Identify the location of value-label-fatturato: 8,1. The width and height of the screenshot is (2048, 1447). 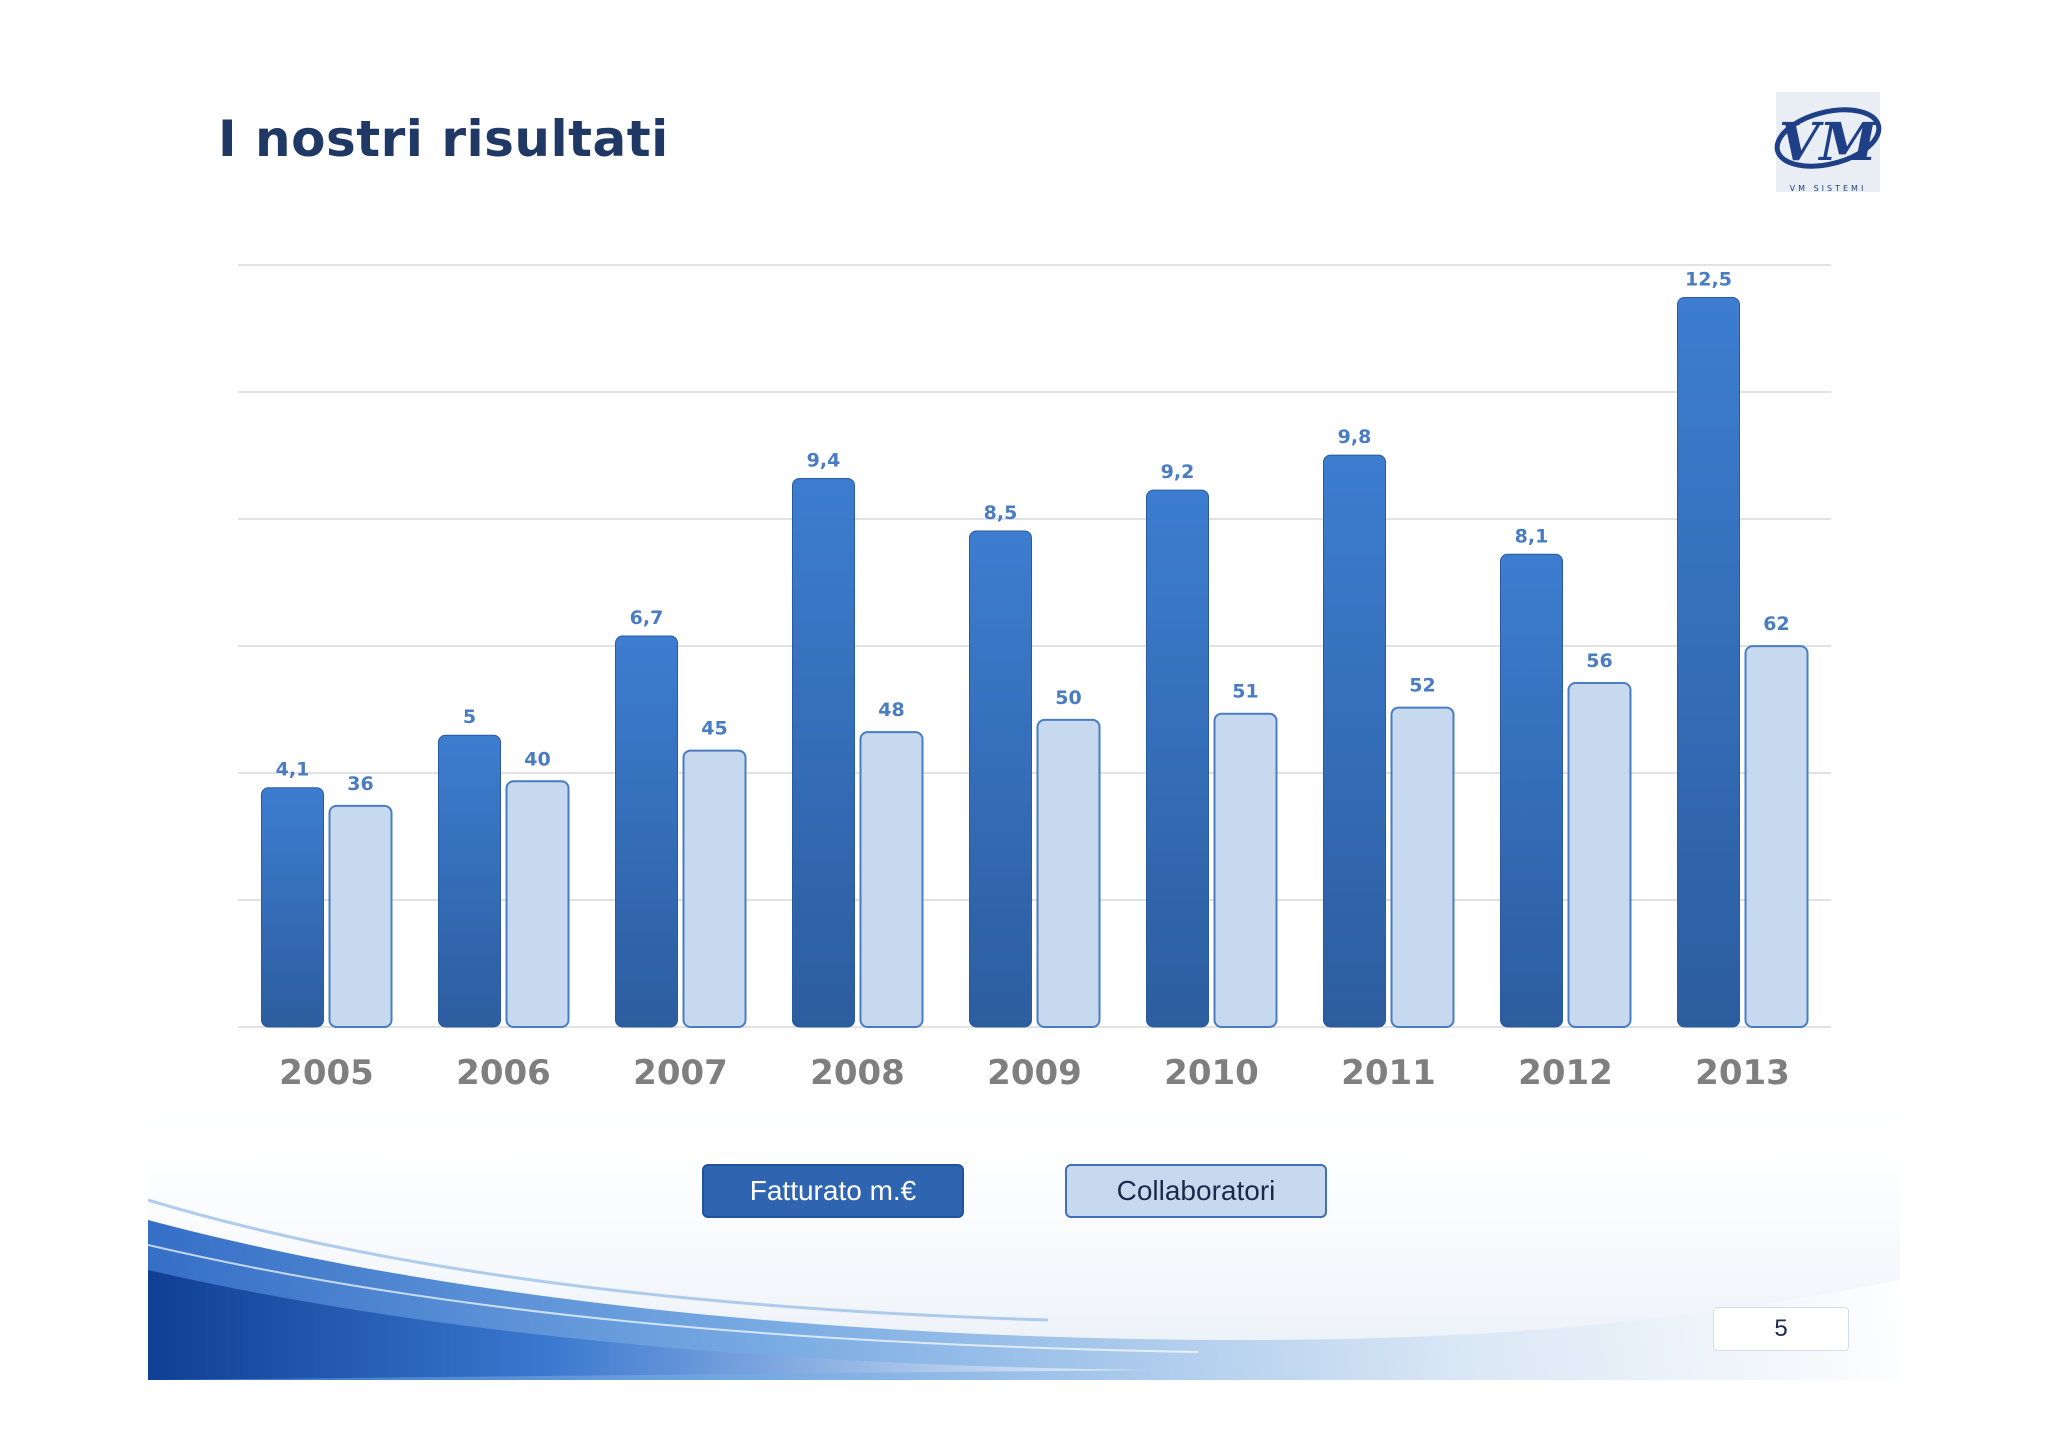
(1532, 536).